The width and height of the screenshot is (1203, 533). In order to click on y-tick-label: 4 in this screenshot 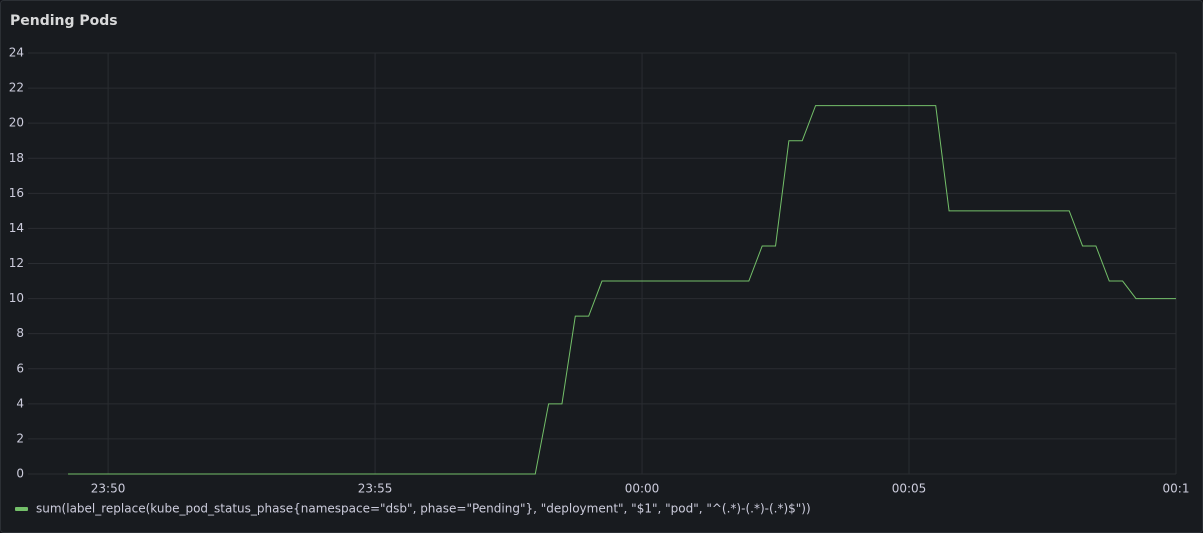, I will do `click(20, 403)`.